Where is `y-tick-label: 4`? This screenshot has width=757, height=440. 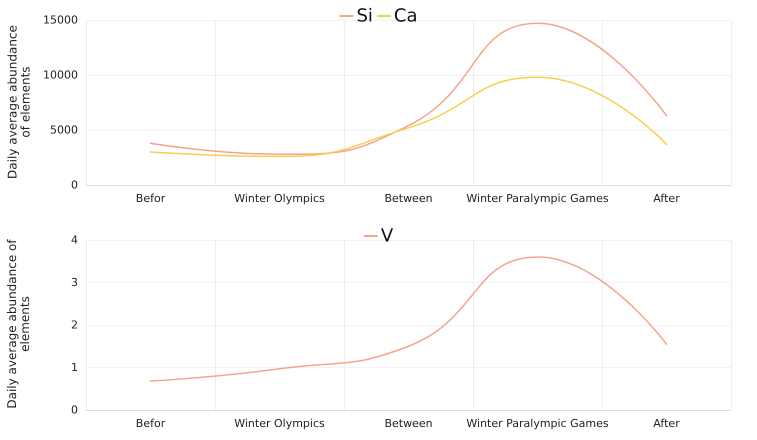 y-tick-label: 4 is located at coordinates (74, 240).